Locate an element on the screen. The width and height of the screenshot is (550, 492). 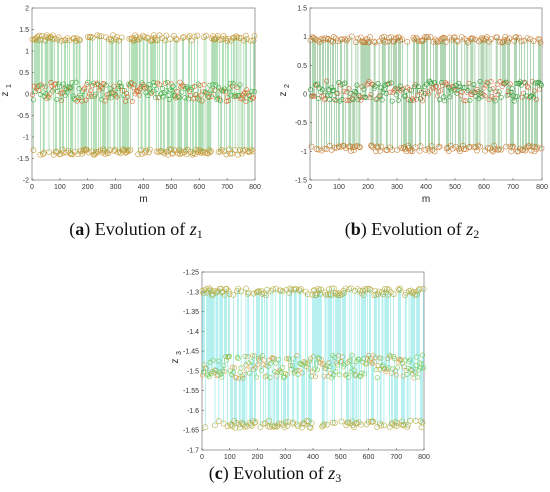
x-tick-label: 800 is located at coordinates (542, 187).